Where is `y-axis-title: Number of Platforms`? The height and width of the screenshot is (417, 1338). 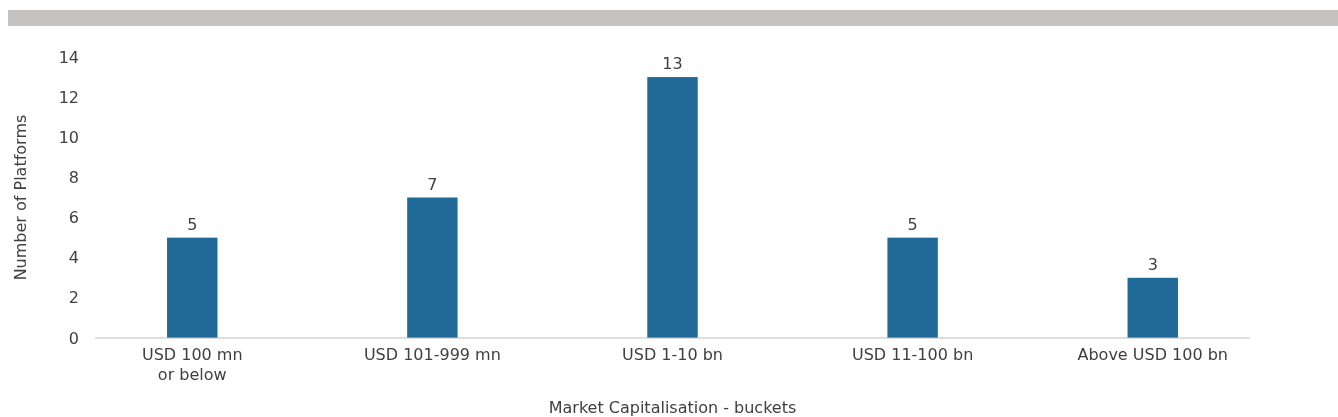
y-axis-title: Number of Platforms is located at coordinates (20, 197).